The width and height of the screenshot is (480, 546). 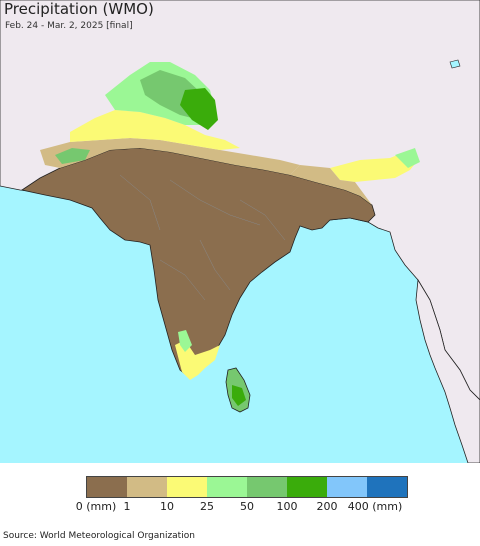 I want to click on land-southeast-asia, so click(x=447, y=371).